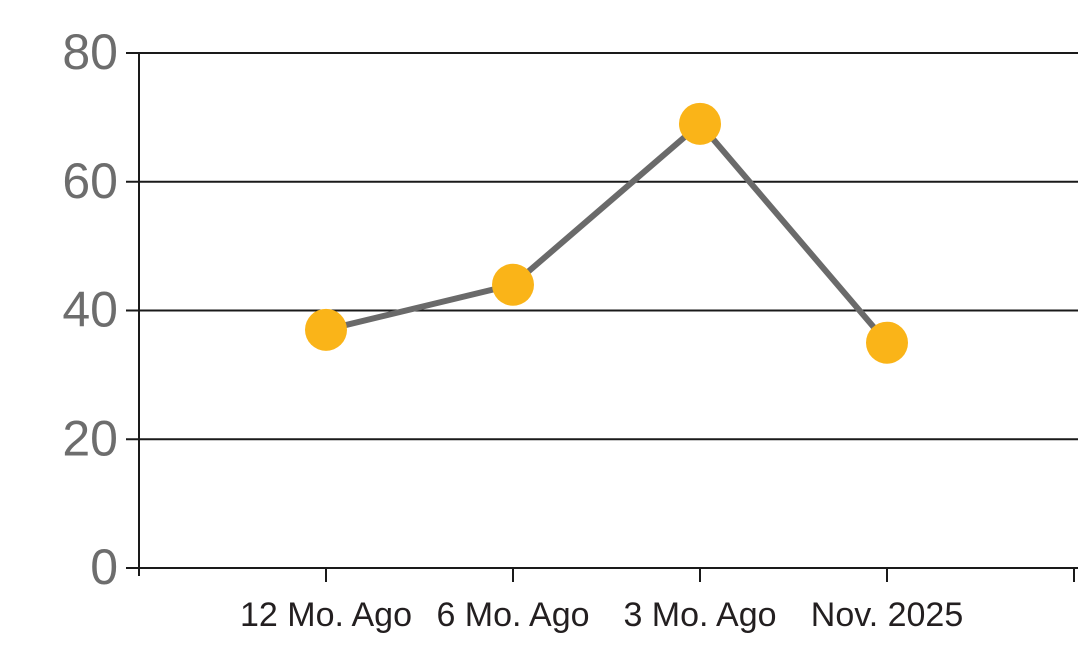 This screenshot has width=1078, height=663. What do you see at coordinates (326, 615) in the screenshot?
I see `x-axis-category-label-1: 12 Mo. Ago` at bounding box center [326, 615].